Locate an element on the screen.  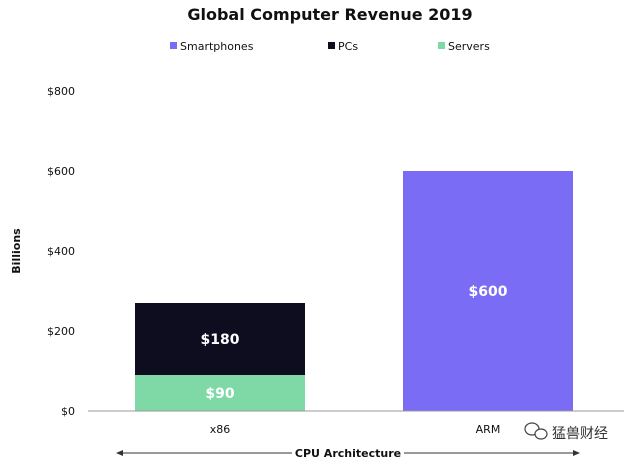
chart-title: Global Computer Revenue 2019 is located at coordinates (329, 14).